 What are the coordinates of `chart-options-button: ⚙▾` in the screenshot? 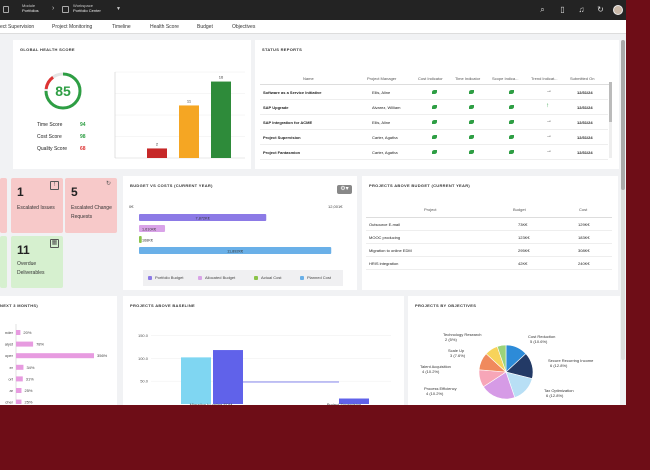 It's located at (344, 189).